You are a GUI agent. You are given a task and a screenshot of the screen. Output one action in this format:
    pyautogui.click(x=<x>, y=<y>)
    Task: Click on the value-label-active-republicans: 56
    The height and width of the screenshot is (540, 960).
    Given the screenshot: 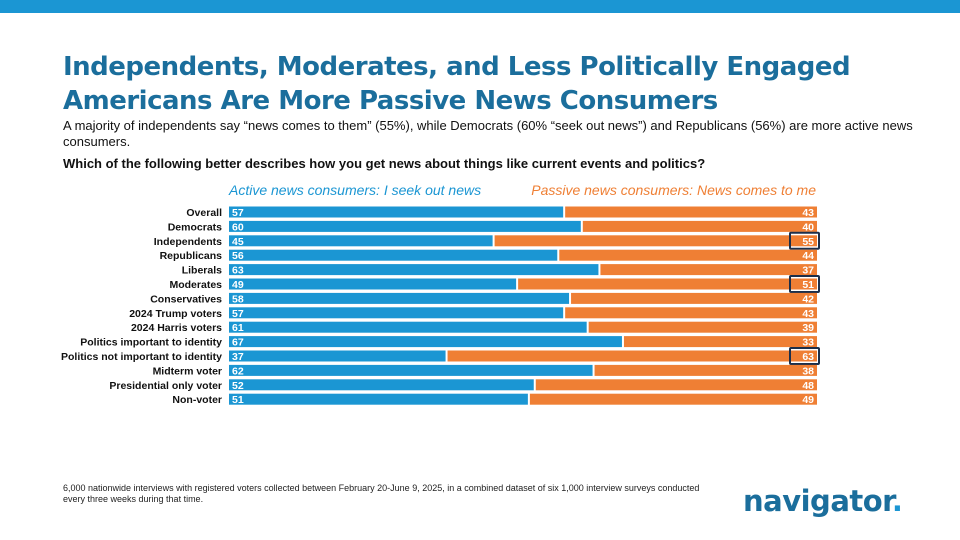 What is the action you would take?
    pyautogui.click(x=238, y=256)
    